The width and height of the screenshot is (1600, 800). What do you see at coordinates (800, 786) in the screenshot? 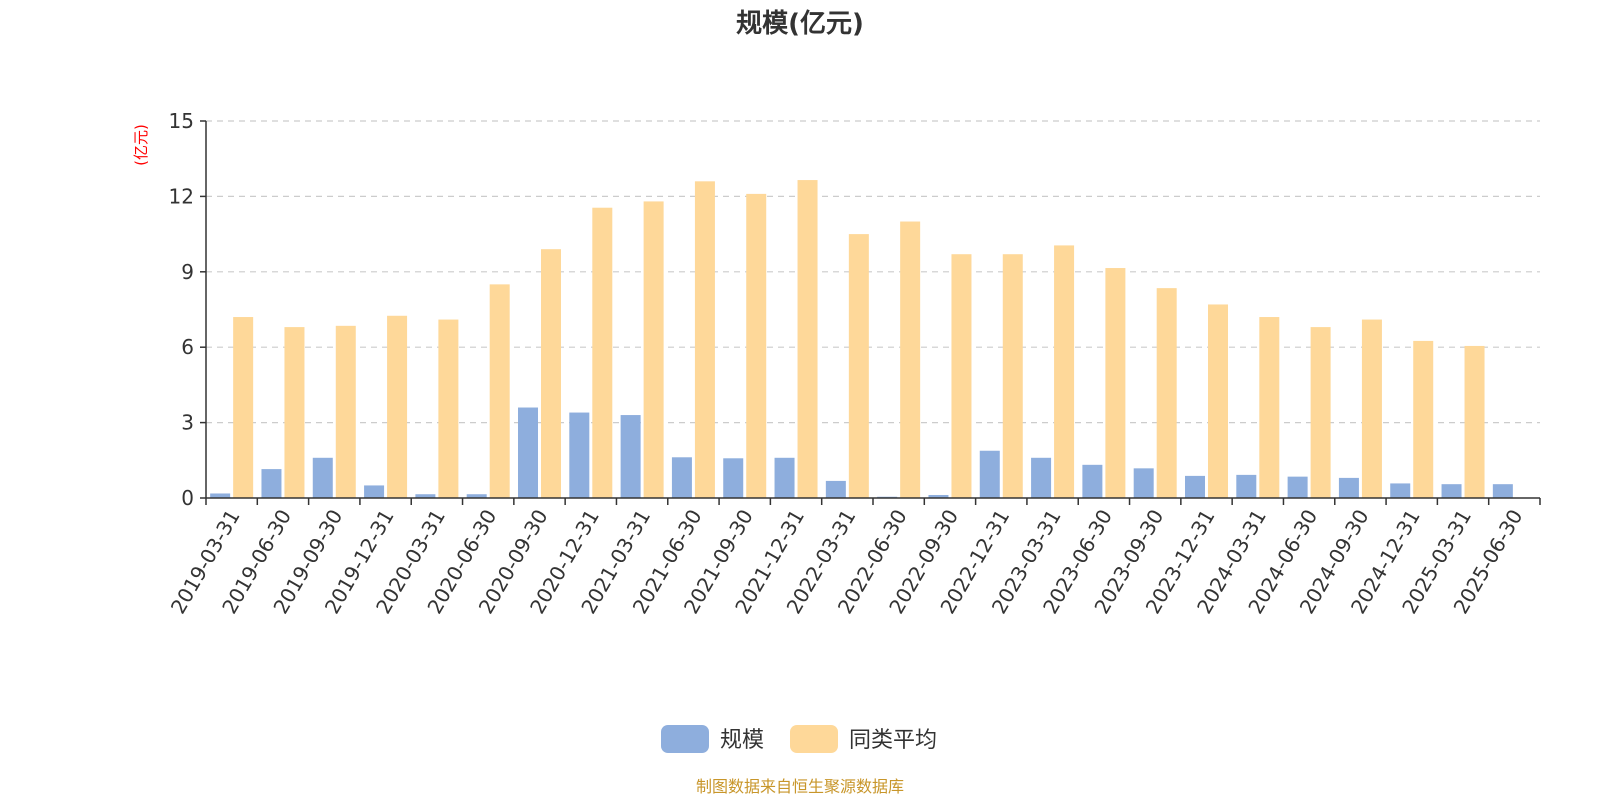
I see `data-source-note: 制图数据来自恒生聚源数据库` at bounding box center [800, 786].